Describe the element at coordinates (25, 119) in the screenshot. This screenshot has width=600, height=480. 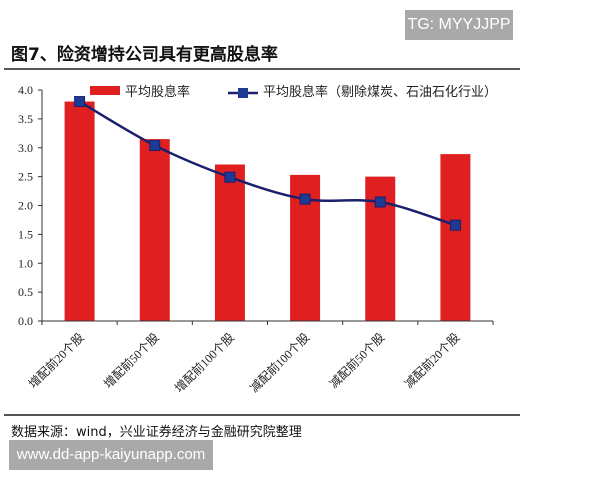
I see `y-tick-label: 3.5` at that location.